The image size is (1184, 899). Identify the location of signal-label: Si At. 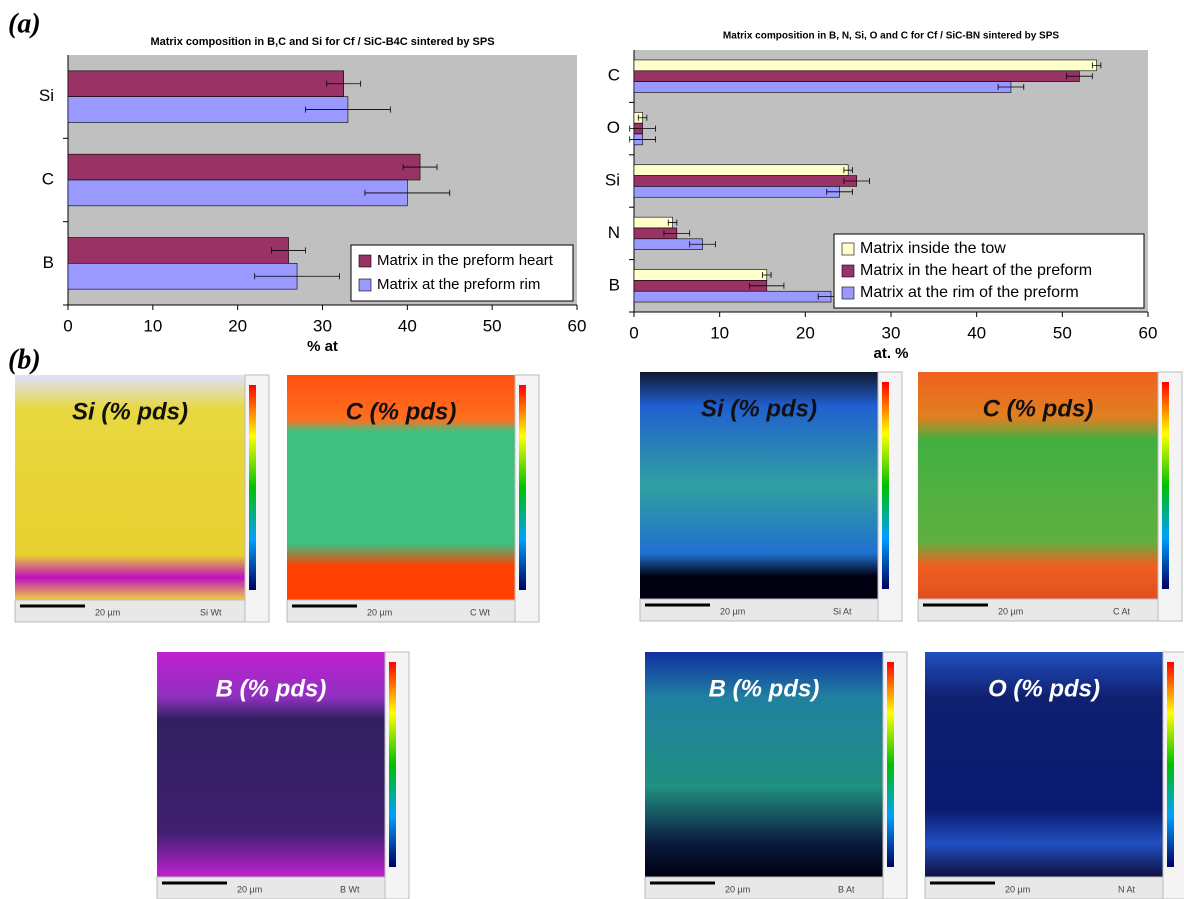
(842, 611).